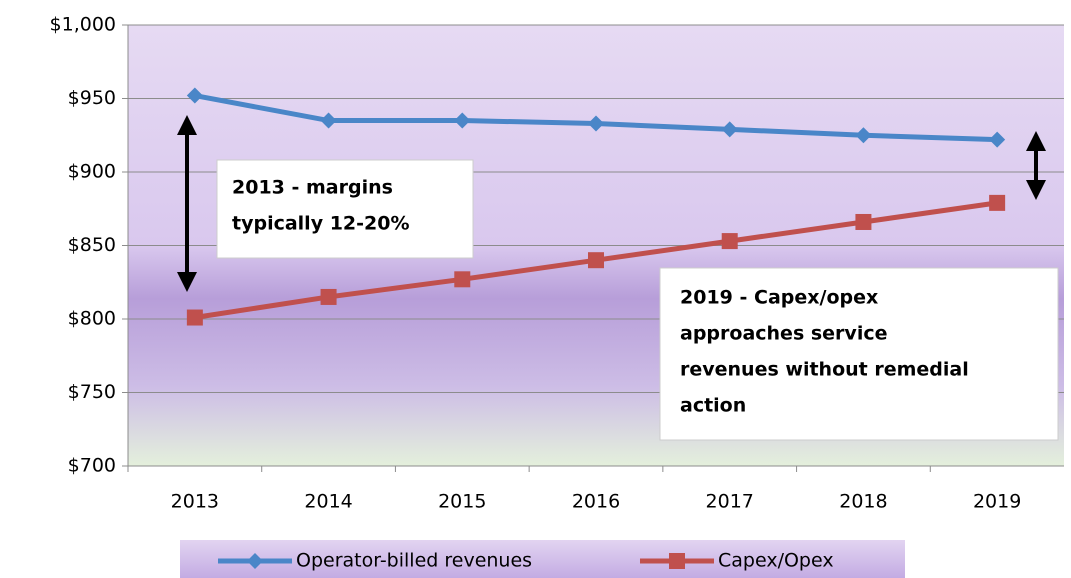  Describe the element at coordinates (779, 298) in the screenshot. I see `annotation: 2019 - Capex/opex` at that location.